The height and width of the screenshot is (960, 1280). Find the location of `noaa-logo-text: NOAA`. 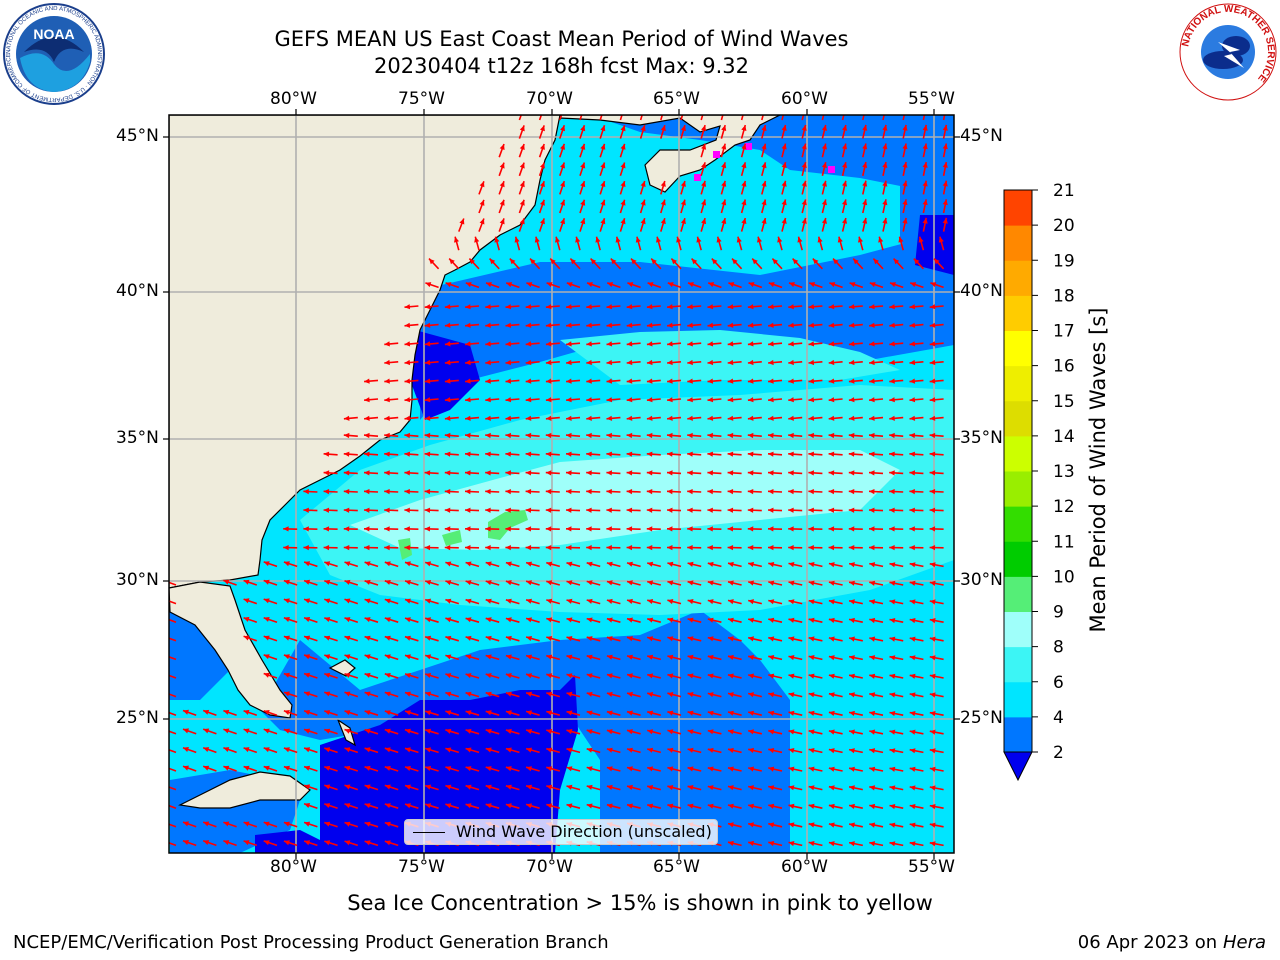

noaa-logo-text: NOAA is located at coordinates (53, 34).